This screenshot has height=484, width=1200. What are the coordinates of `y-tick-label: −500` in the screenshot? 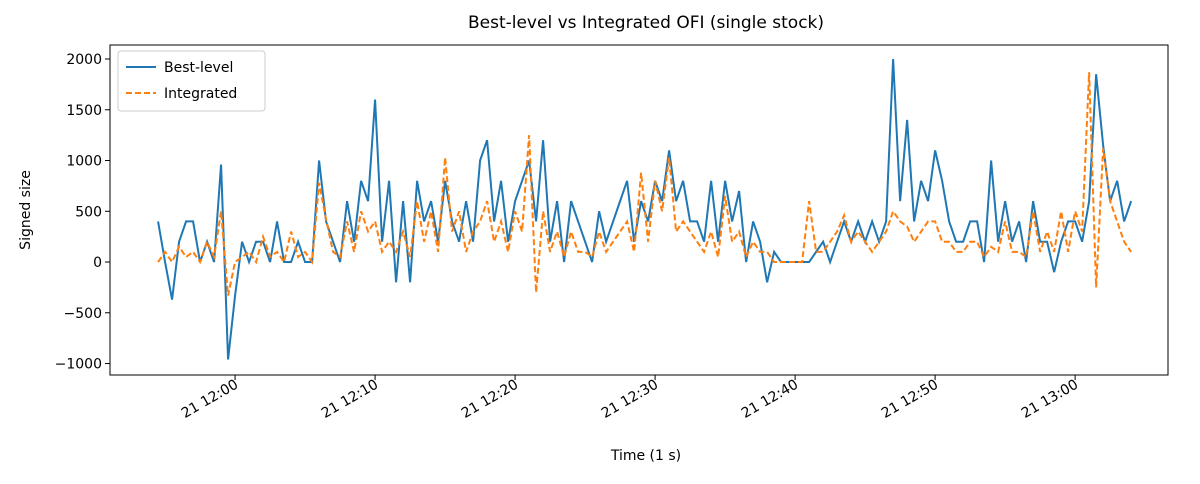 It's located at (83, 314).